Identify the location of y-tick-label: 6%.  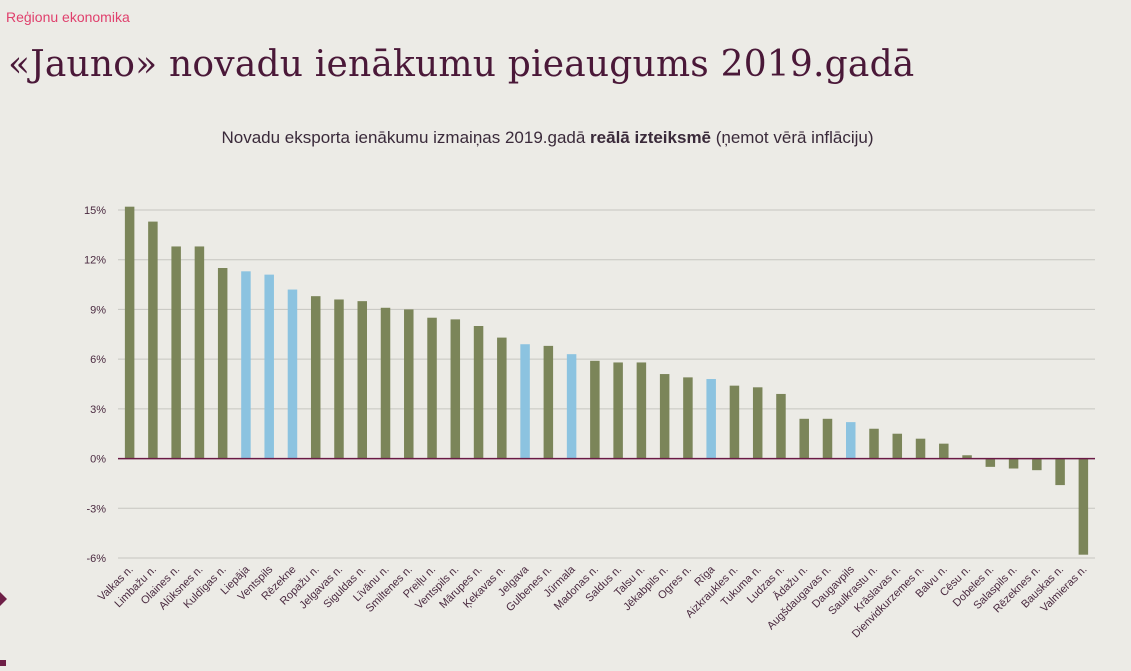
(98, 360).